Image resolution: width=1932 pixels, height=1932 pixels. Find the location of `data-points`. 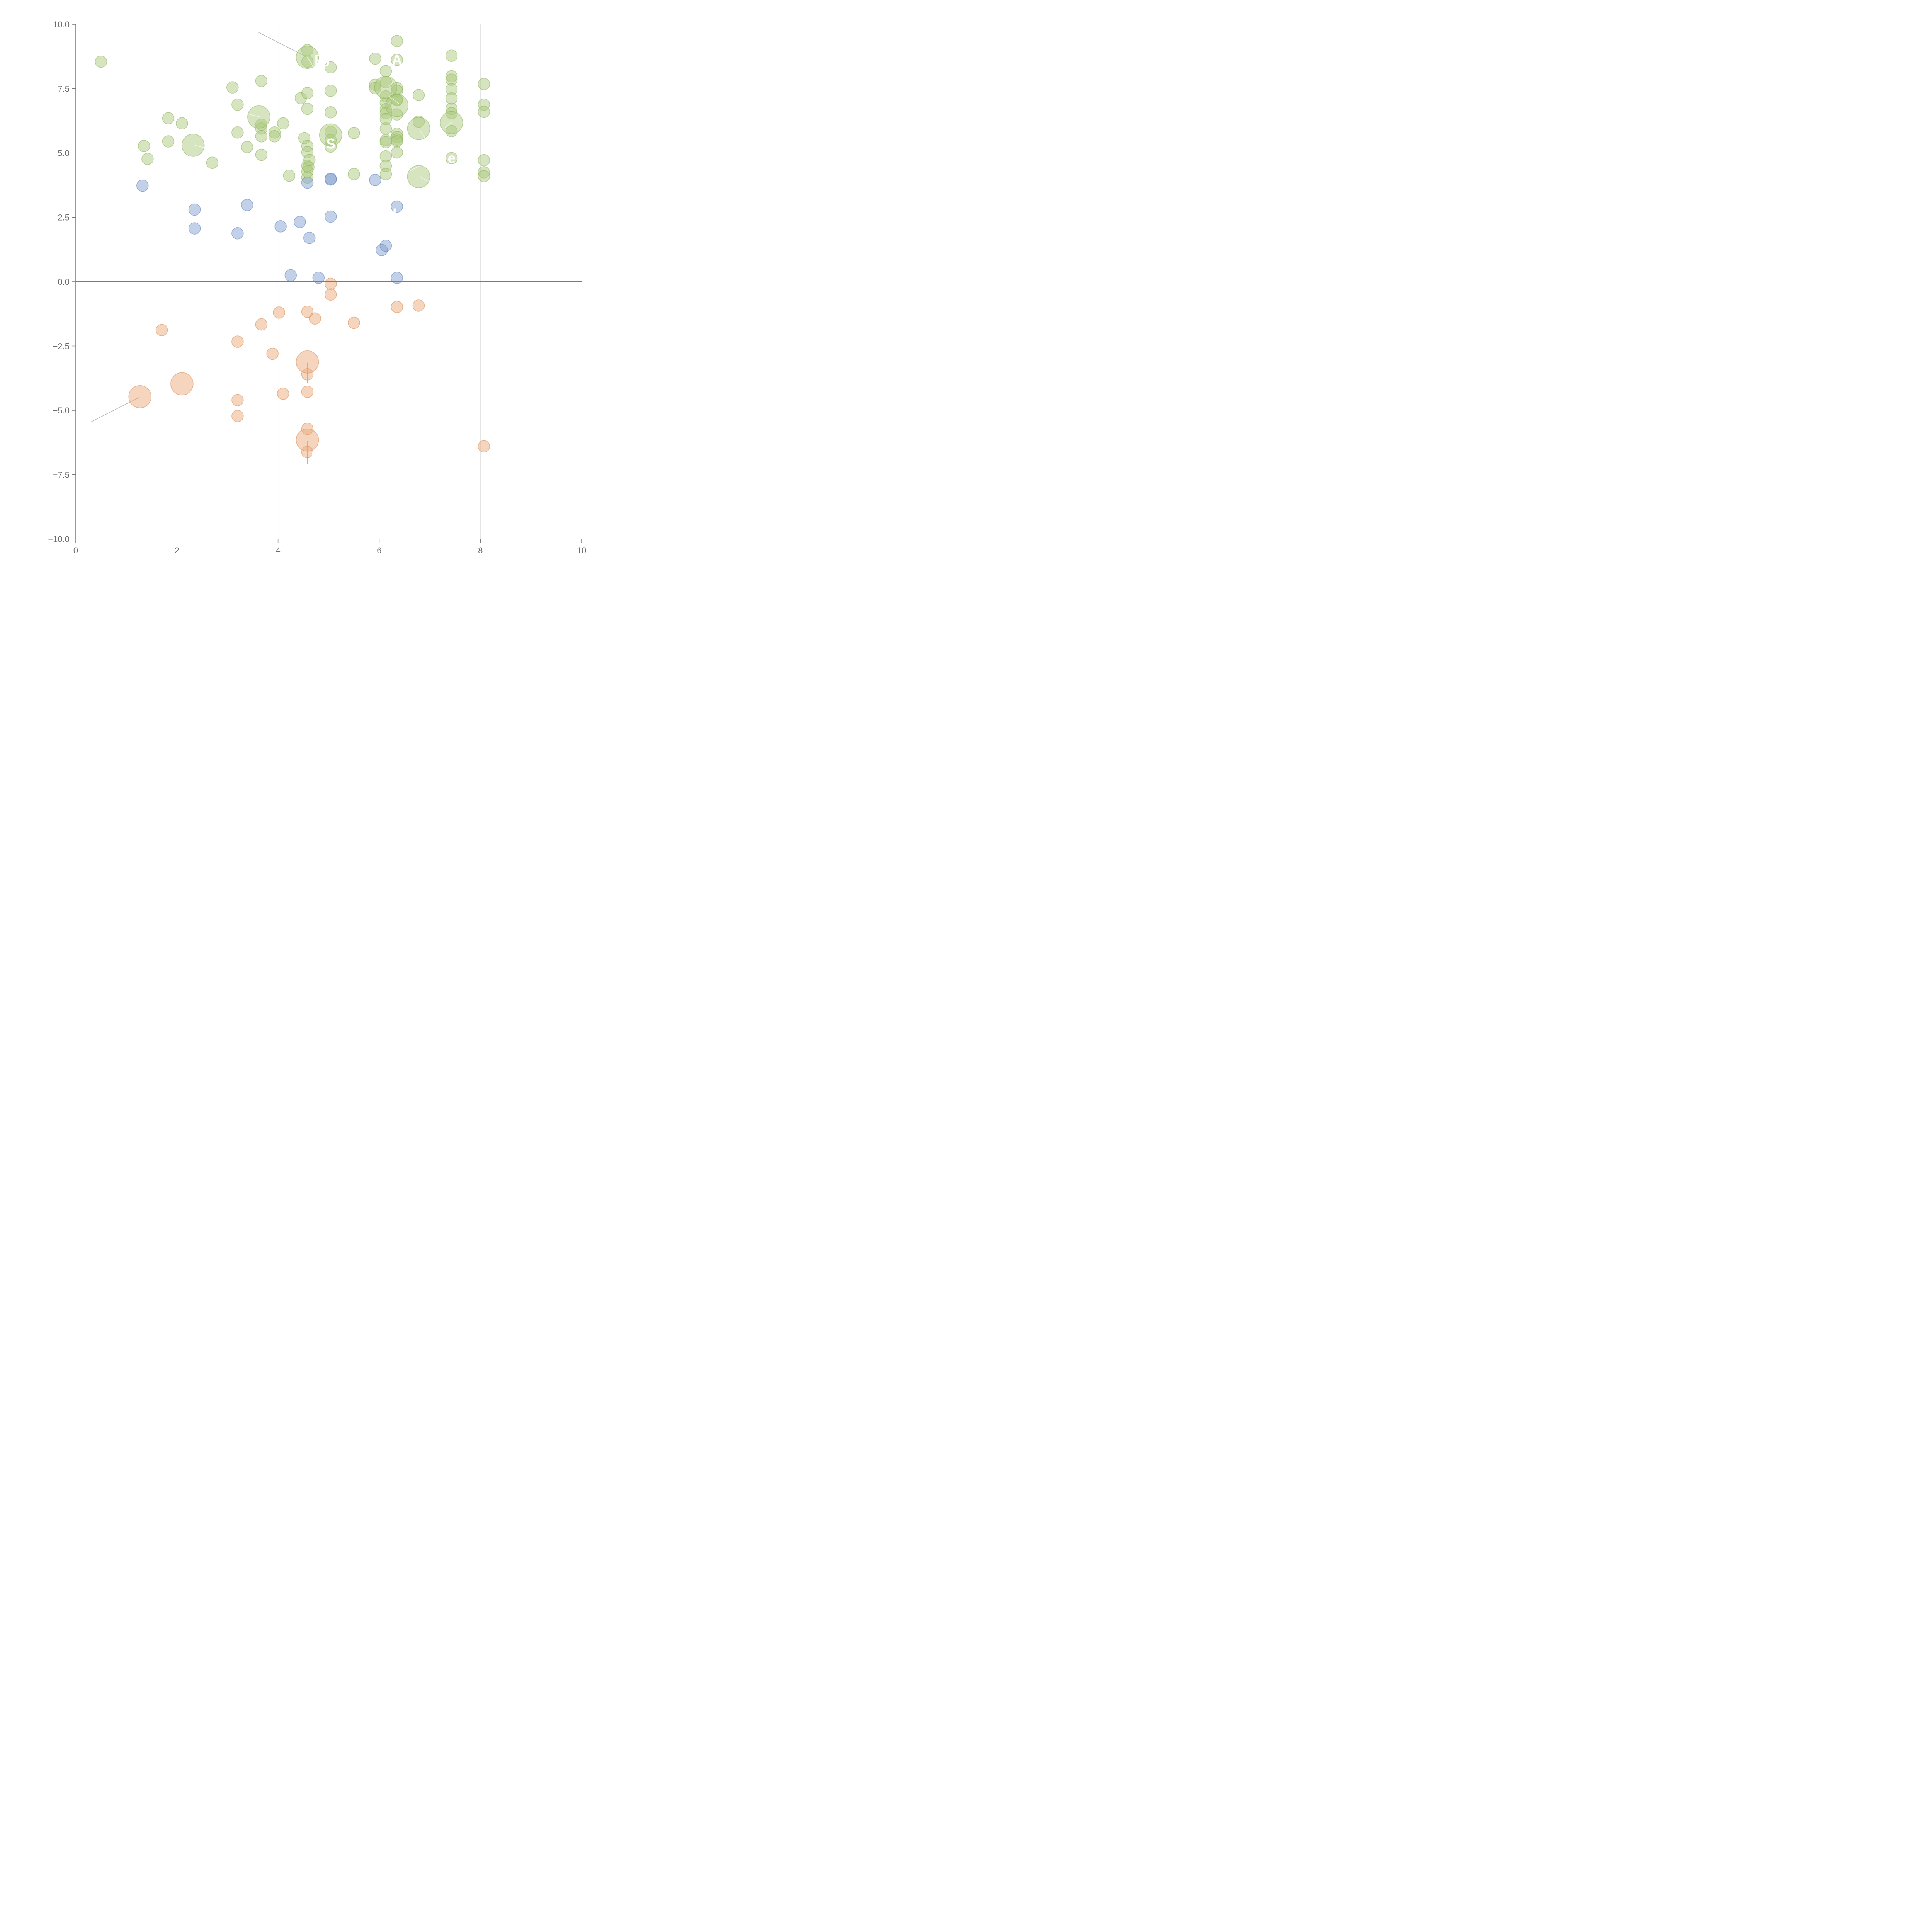

data-points is located at coordinates (329, 246).